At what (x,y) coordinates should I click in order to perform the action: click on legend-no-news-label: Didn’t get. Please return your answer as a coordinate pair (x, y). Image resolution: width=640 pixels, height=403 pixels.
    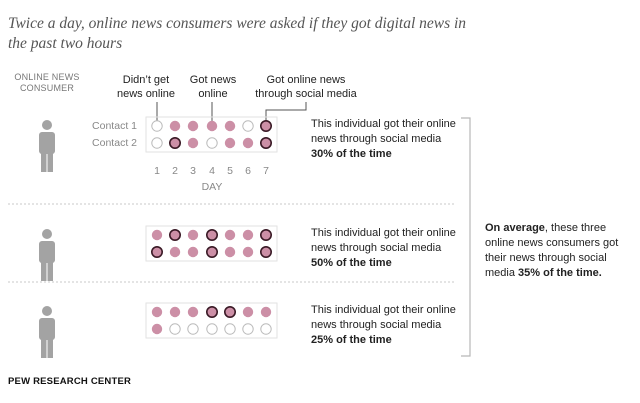
    Looking at the image, I should click on (146, 80).